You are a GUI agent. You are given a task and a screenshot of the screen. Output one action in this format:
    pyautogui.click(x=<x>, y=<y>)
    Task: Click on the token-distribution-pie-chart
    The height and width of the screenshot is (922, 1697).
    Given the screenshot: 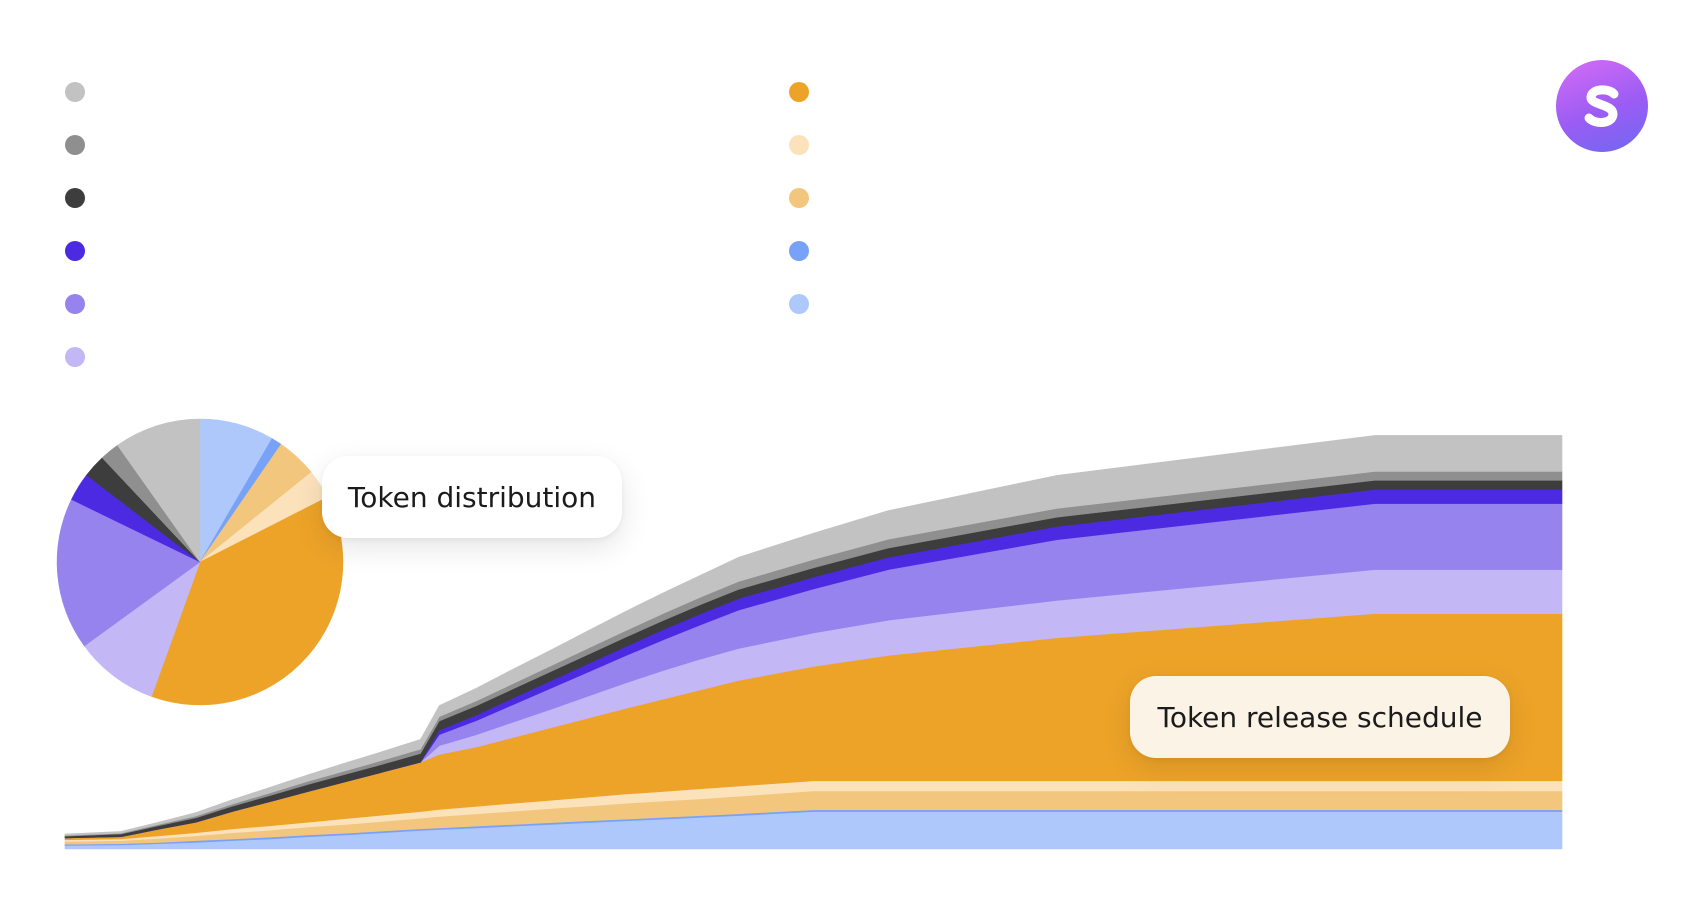 What is the action you would take?
    pyautogui.click(x=200, y=562)
    